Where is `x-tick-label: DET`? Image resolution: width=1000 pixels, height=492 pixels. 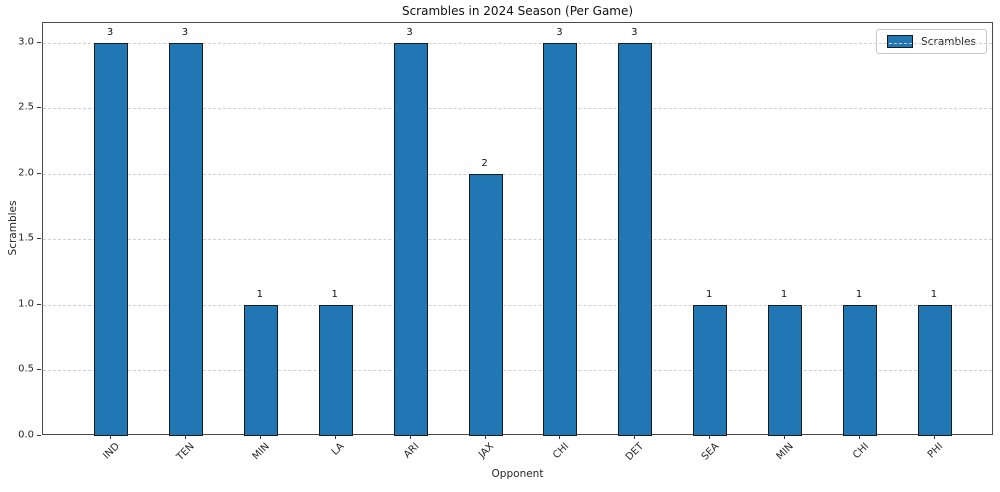
x-tick-label: DET is located at coordinates (635, 452).